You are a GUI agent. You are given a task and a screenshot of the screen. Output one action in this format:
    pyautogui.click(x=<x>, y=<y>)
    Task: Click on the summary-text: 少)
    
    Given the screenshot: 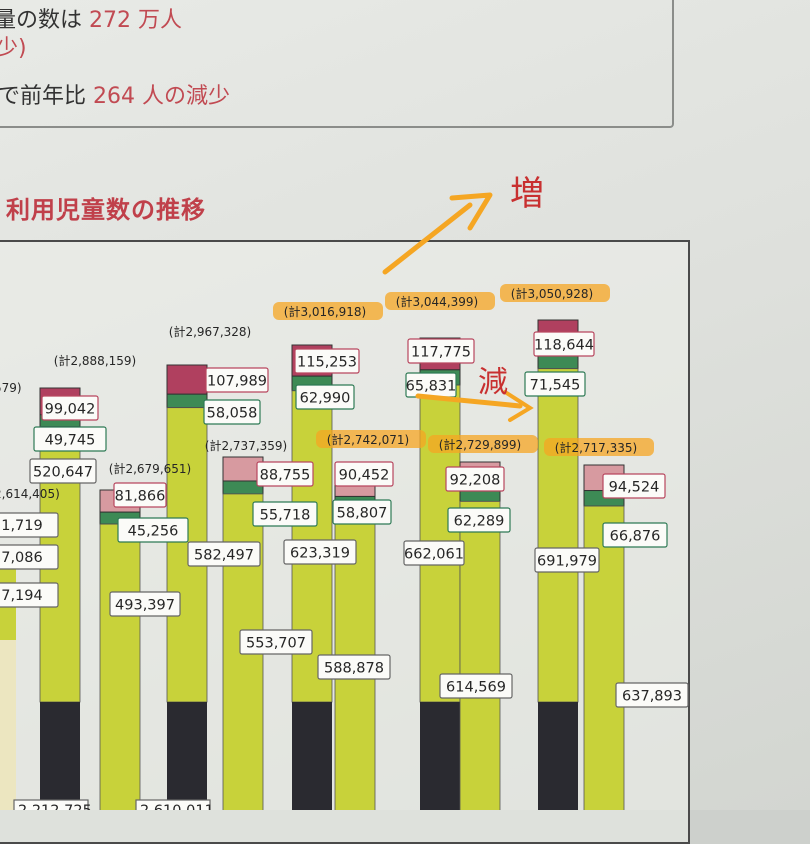 What is the action you would take?
    pyautogui.click(x=13, y=48)
    